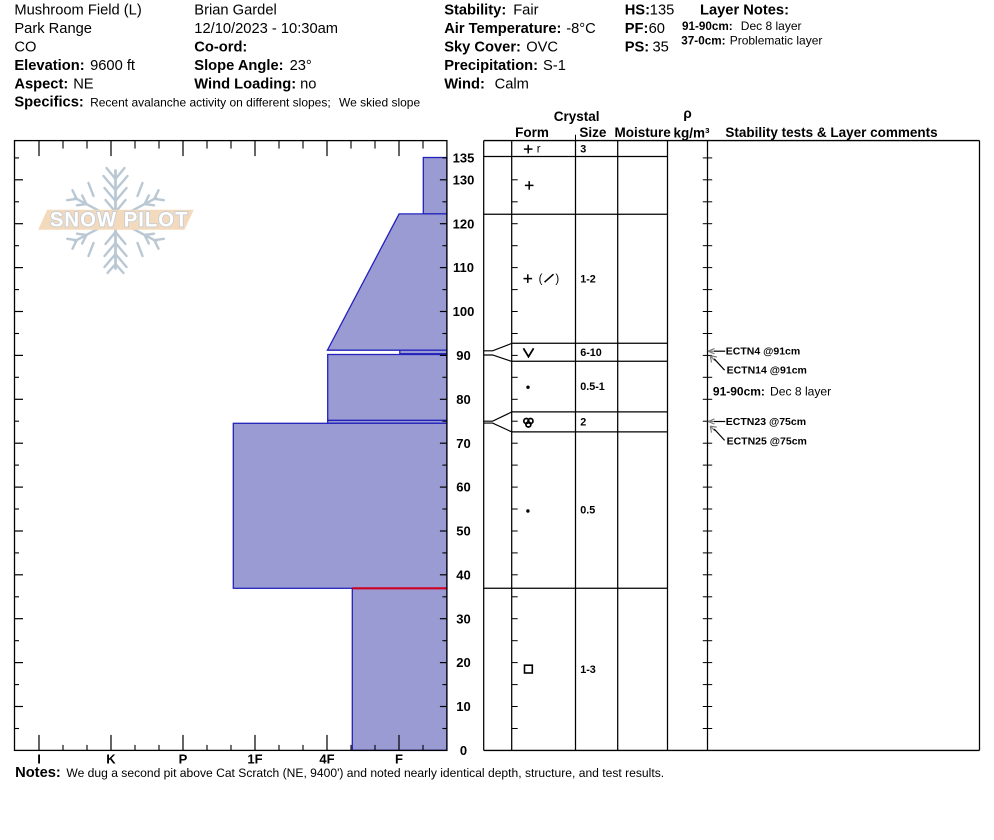 This screenshot has height=840, width=994. What do you see at coordinates (583, 150) in the screenshot?
I see `svg-text: 3` at bounding box center [583, 150].